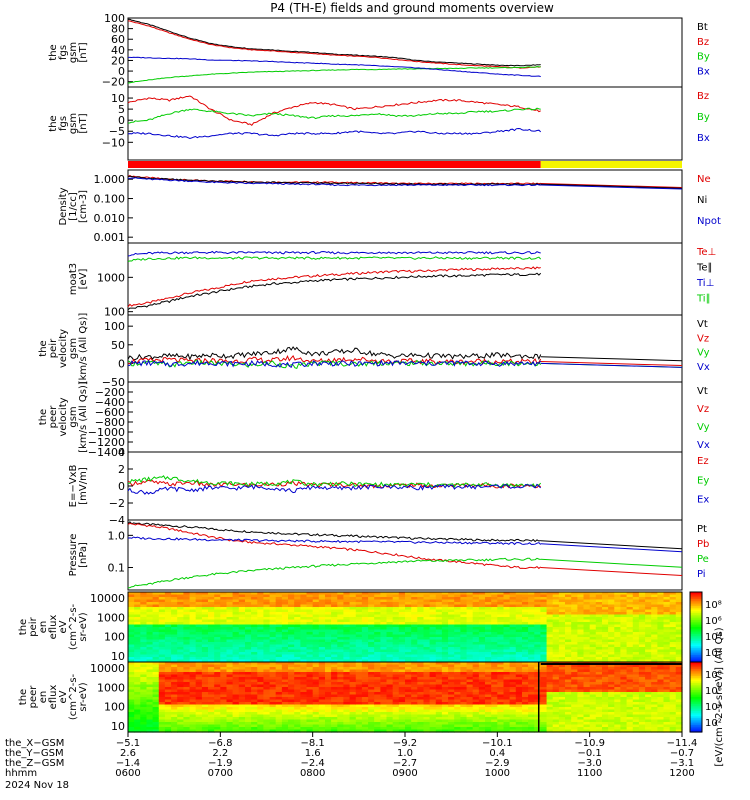 Image resolution: width=750 pixels, height=800 pixels. I want to click on y-axis-label: thepeirenefluxeV(cm^2-s-sr-eV), so click(53, 626).